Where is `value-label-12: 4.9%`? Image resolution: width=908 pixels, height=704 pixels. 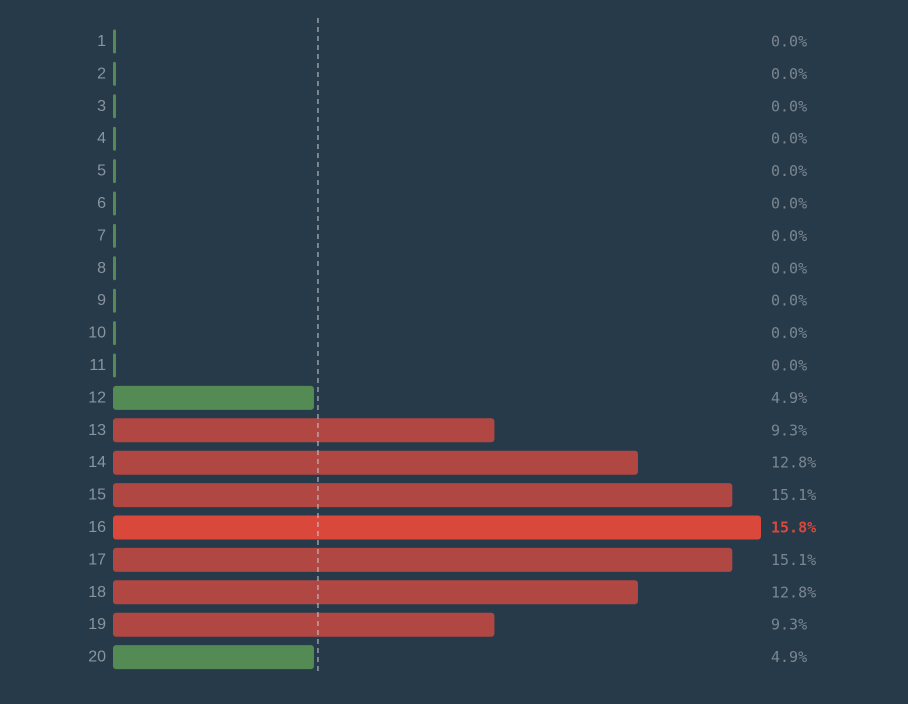
value-label-12: 4.9% is located at coordinates (789, 398).